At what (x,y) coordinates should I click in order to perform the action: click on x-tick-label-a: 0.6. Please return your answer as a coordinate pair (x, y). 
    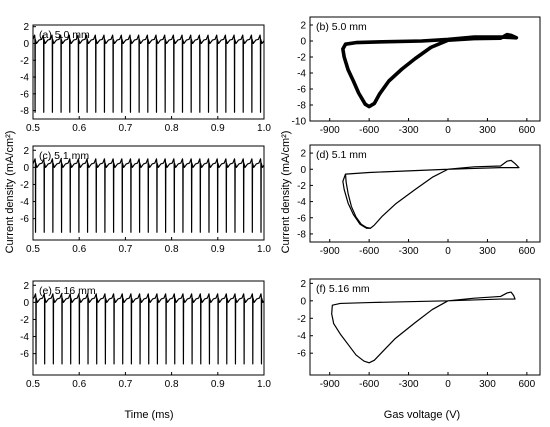
    Looking at the image, I should click on (79, 128).